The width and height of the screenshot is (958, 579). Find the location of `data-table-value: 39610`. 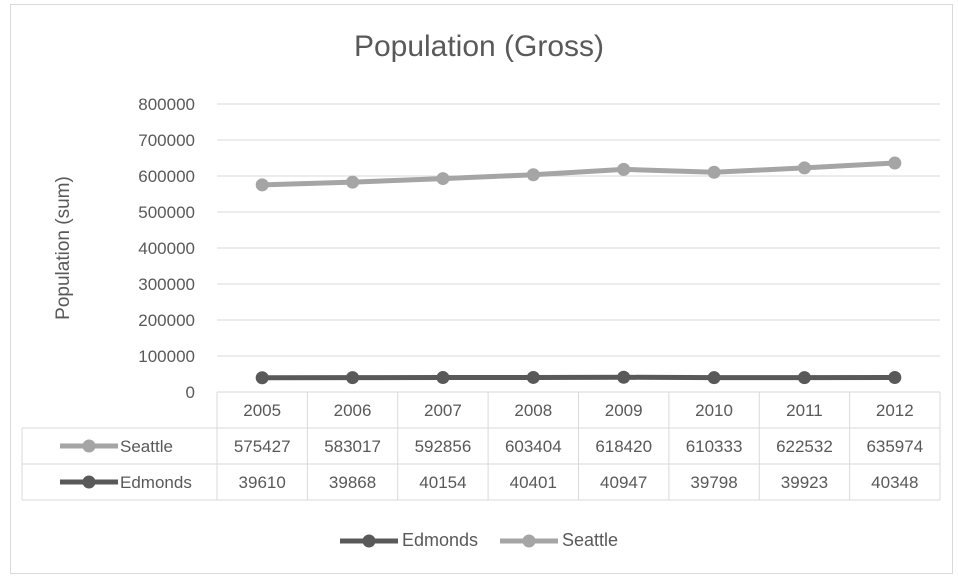

data-table-value: 39610 is located at coordinates (262, 482).